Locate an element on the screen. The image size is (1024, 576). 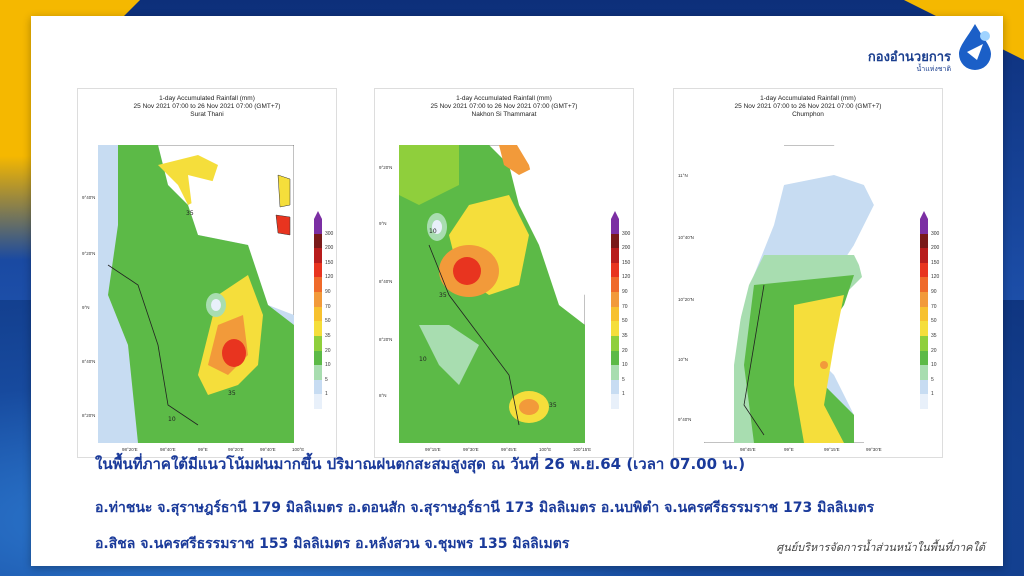
lat-label: 8°40'N is located at coordinates (89, 361).